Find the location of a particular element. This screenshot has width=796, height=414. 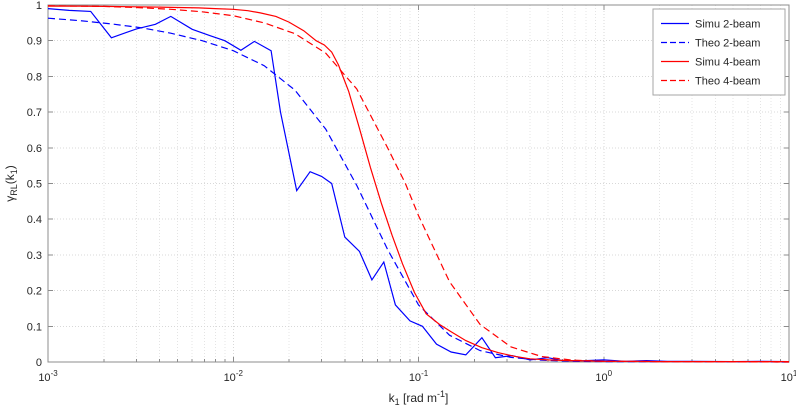

legend-label: Theo 2-beam is located at coordinates (727, 44).